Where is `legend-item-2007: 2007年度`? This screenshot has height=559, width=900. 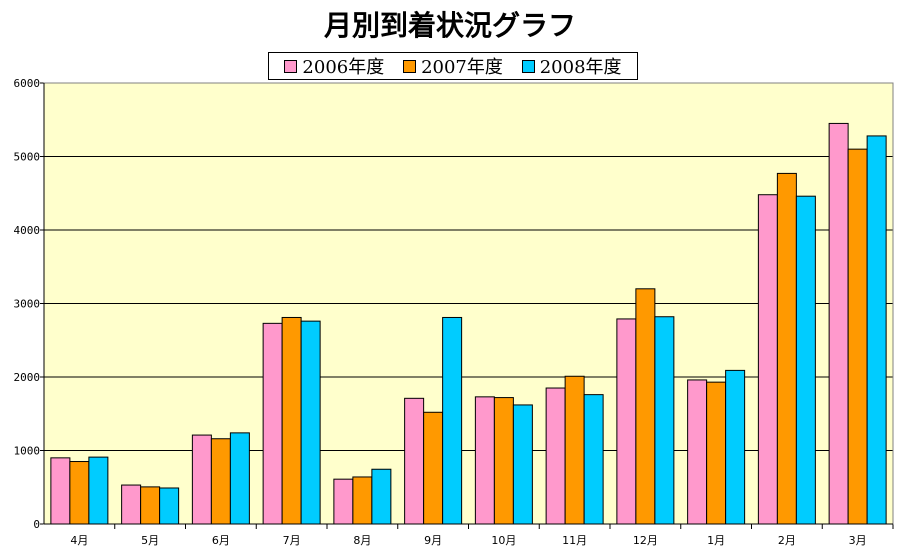 legend-item-2007: 2007年度 is located at coordinates (453, 66).